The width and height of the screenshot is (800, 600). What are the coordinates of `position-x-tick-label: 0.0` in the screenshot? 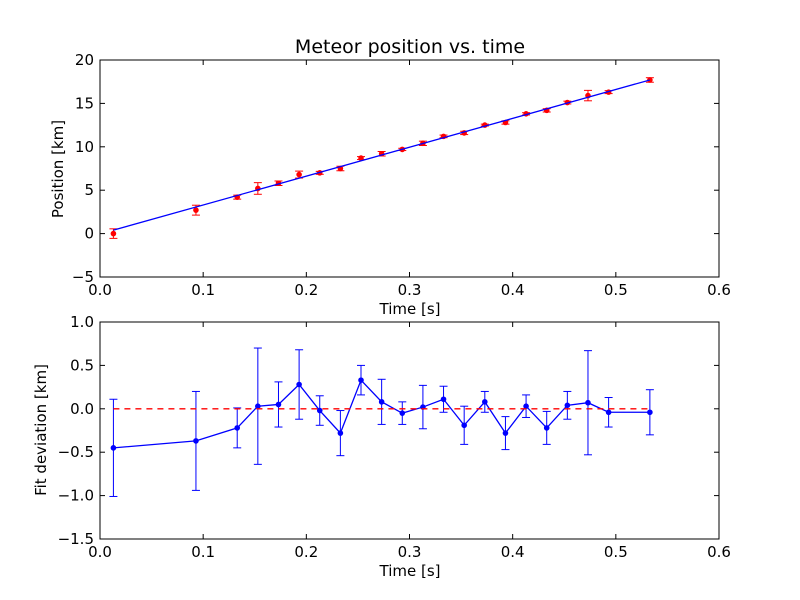 It's located at (100, 290).